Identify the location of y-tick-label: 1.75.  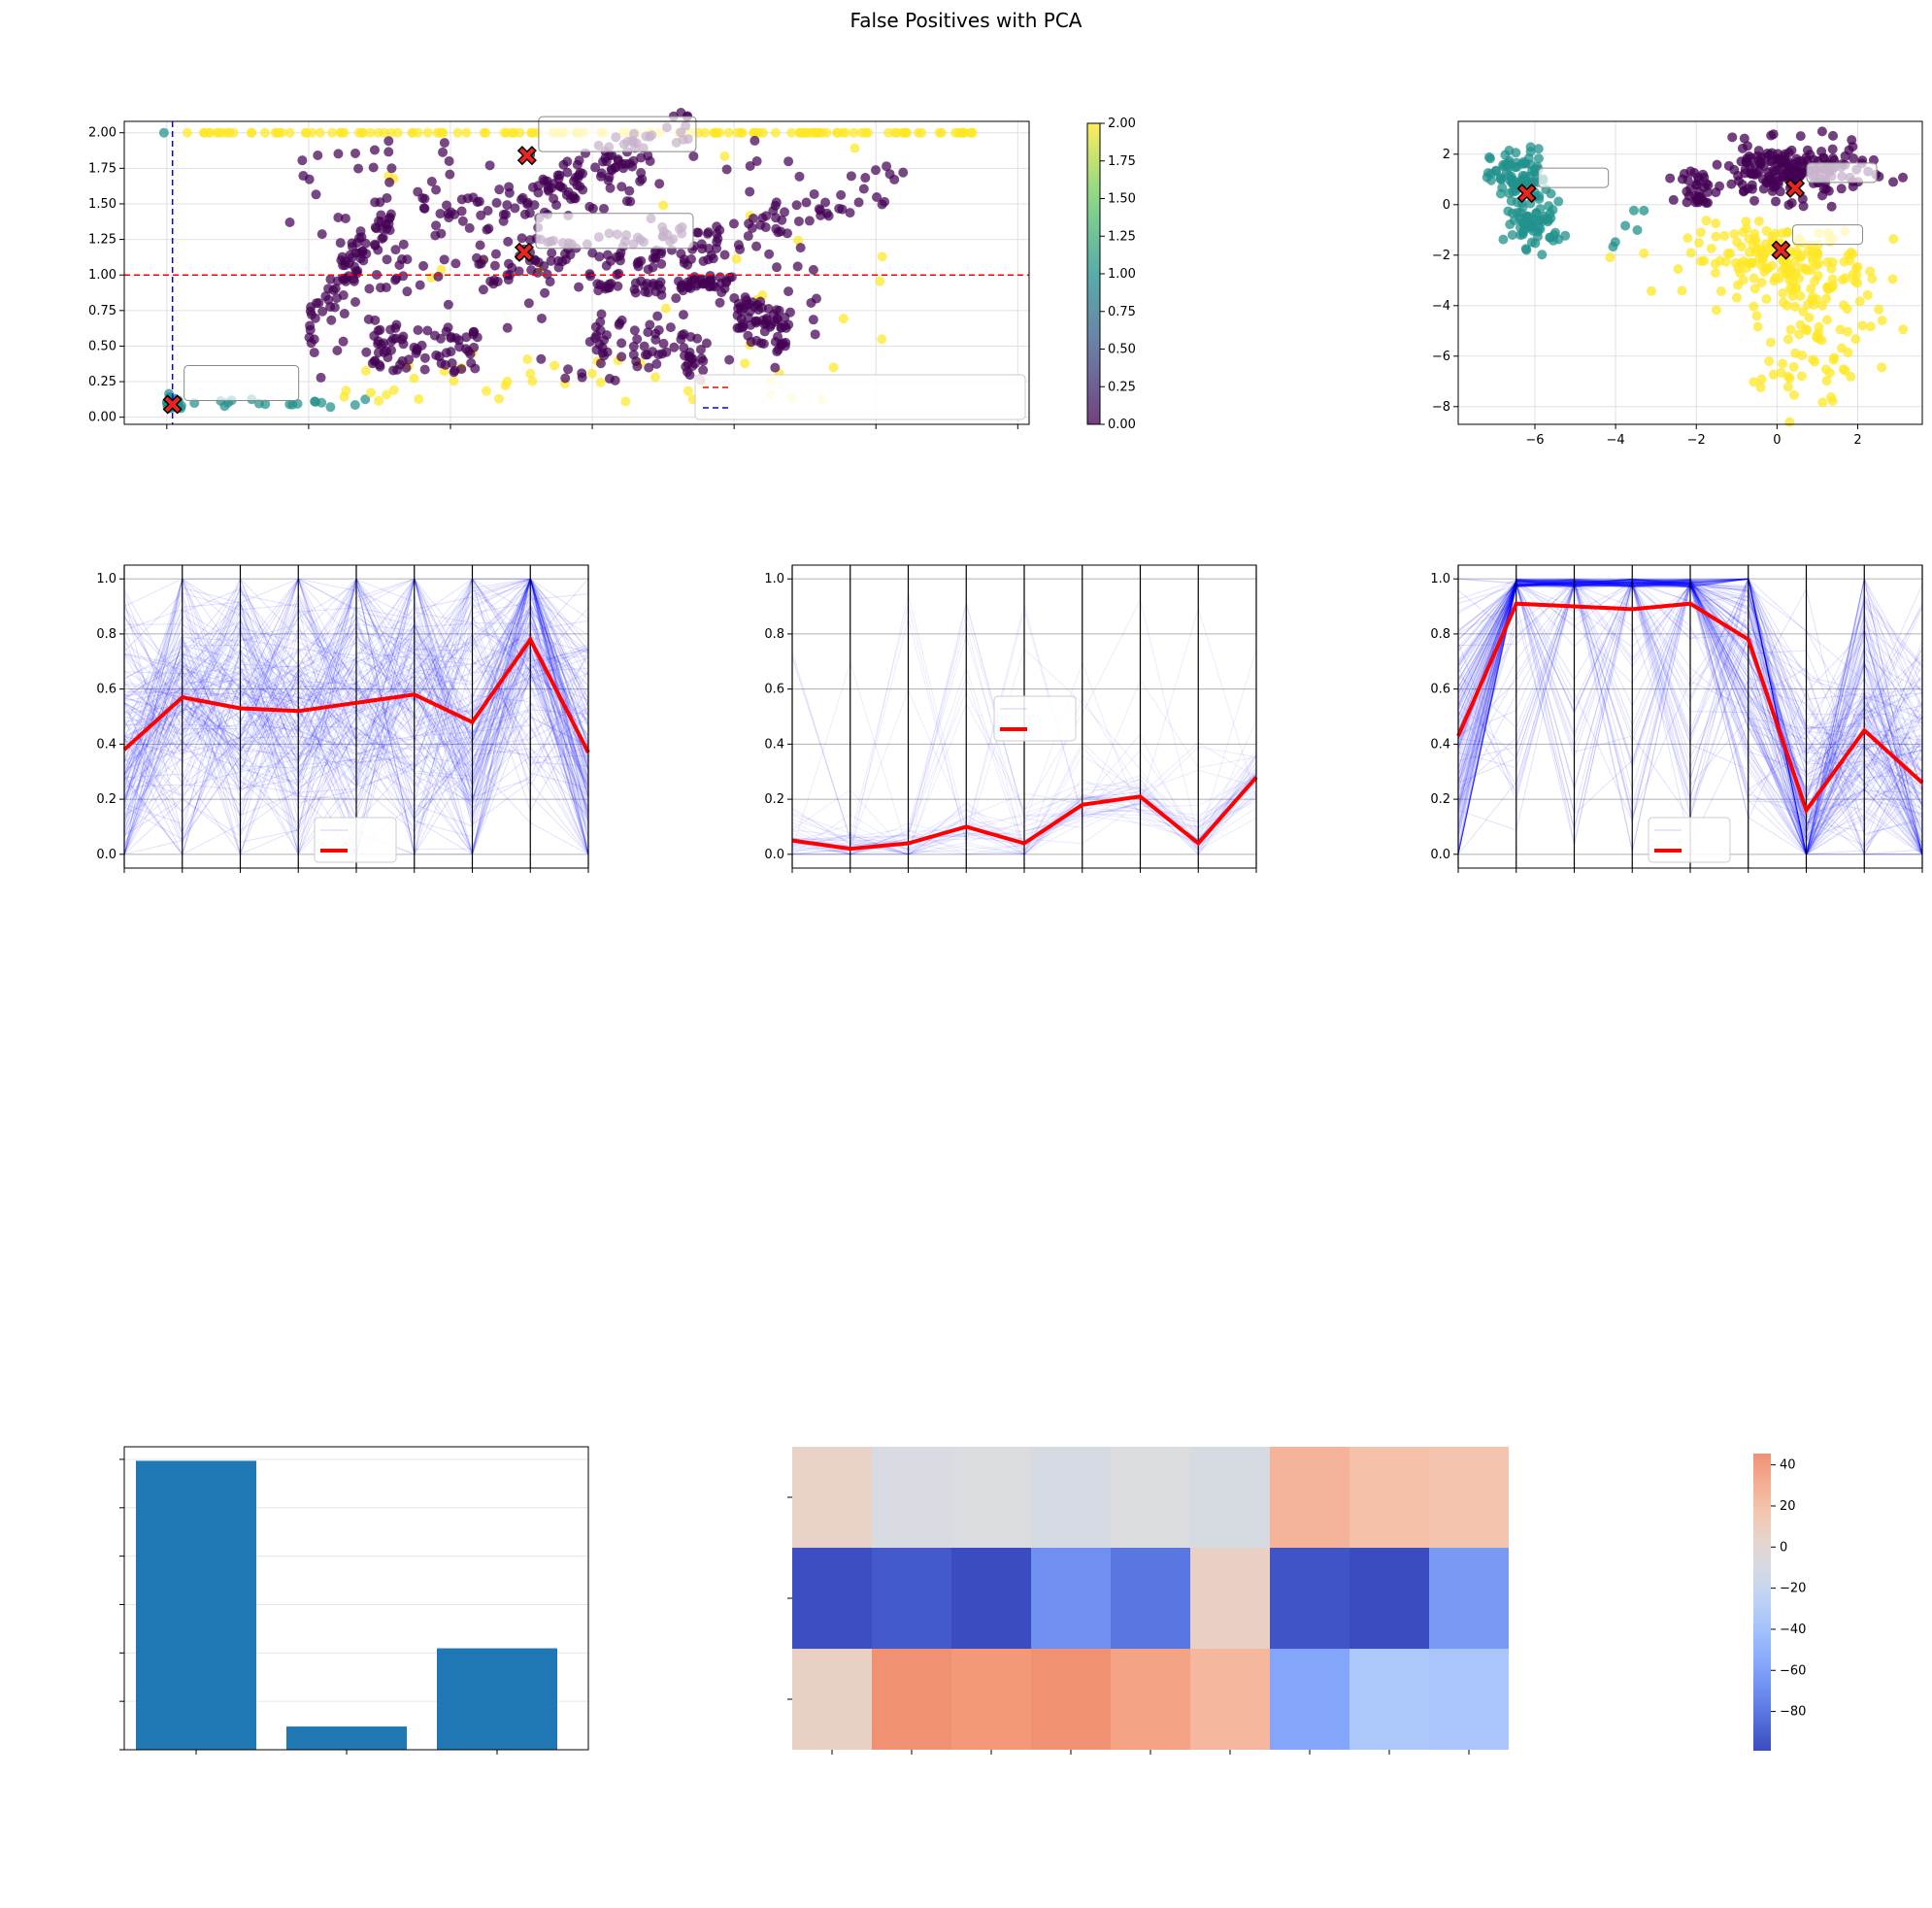
(103, 168).